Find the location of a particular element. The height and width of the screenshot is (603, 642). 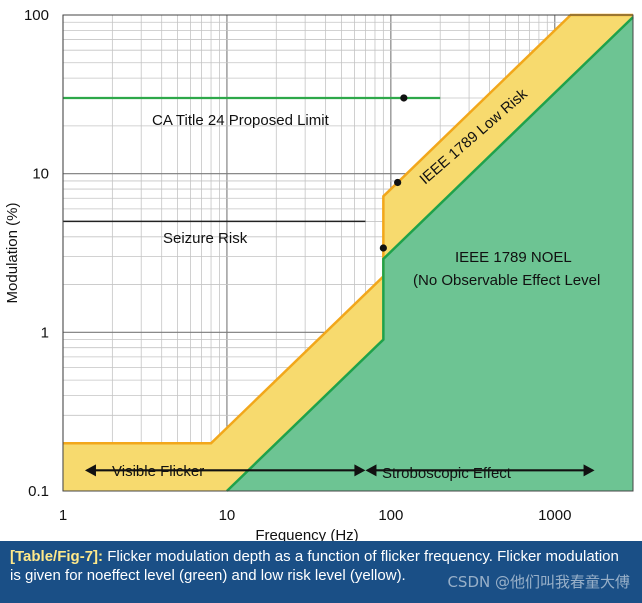

x-axis-title: Frequency (Hz) is located at coordinates (306, 534).